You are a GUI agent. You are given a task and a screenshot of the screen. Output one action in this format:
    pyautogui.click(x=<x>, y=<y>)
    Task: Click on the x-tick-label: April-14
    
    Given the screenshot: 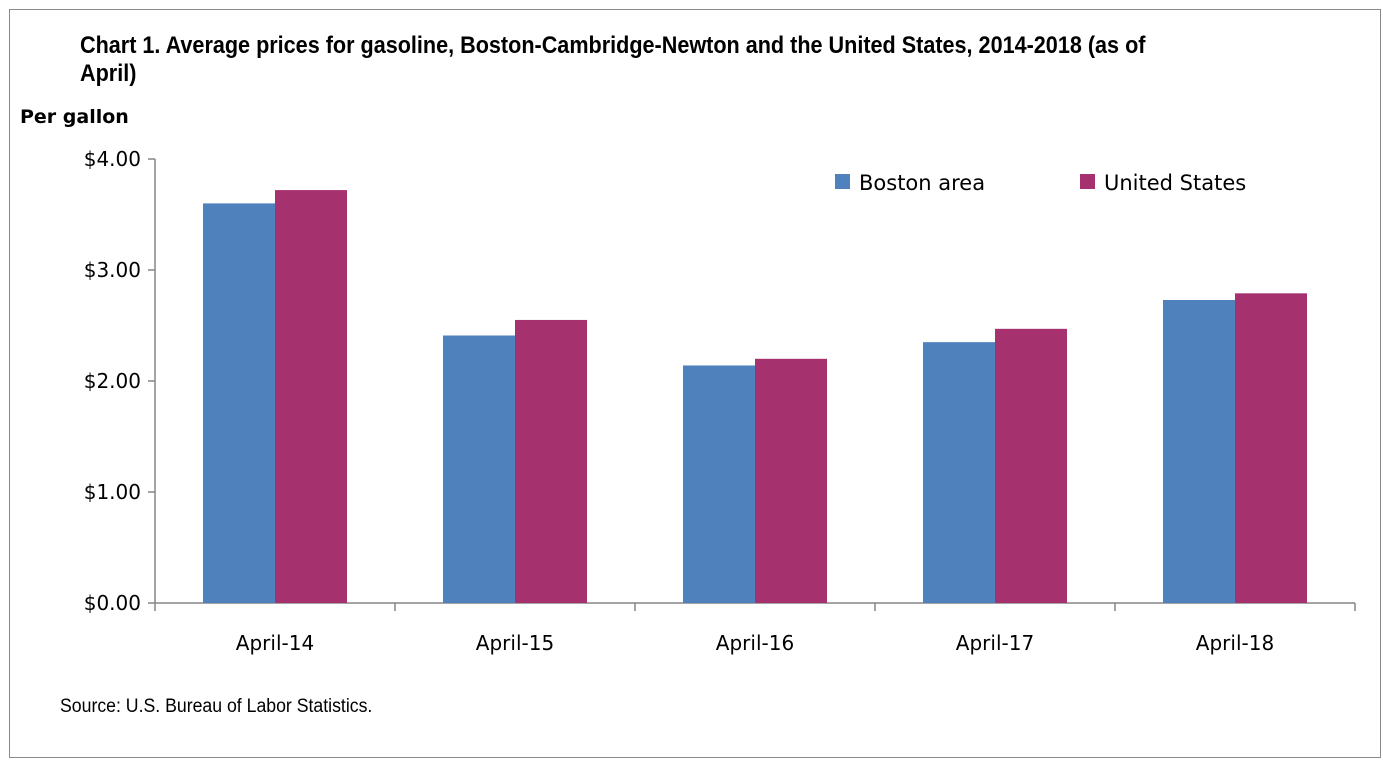 What is the action you would take?
    pyautogui.click(x=275, y=643)
    